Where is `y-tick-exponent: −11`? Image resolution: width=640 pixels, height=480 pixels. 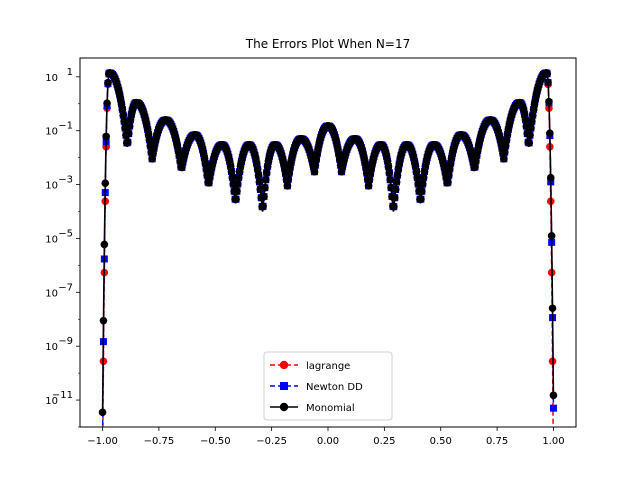 y-tick-exponent: −11 is located at coordinates (62, 395).